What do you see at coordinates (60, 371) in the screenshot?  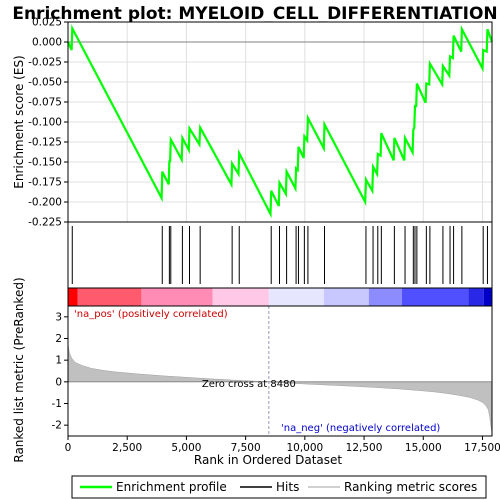 I see `metric-y-axis: 3 2 1 0 -1 -2` at bounding box center [60, 371].